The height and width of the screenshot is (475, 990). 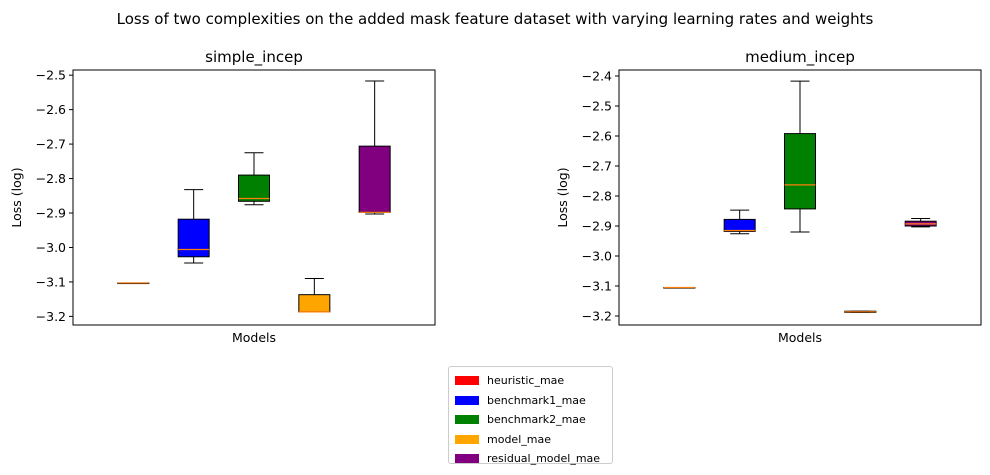 I want to click on legend-swatch-model, so click(x=467, y=439).